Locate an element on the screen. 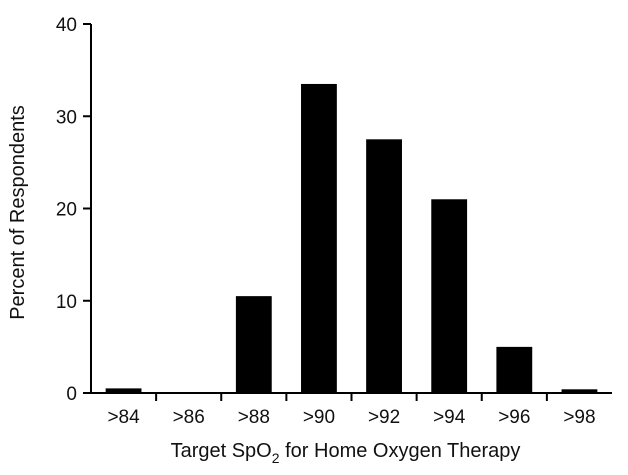  y-ticks-group: 0 10 20 30 40 is located at coordinates (73, 210).